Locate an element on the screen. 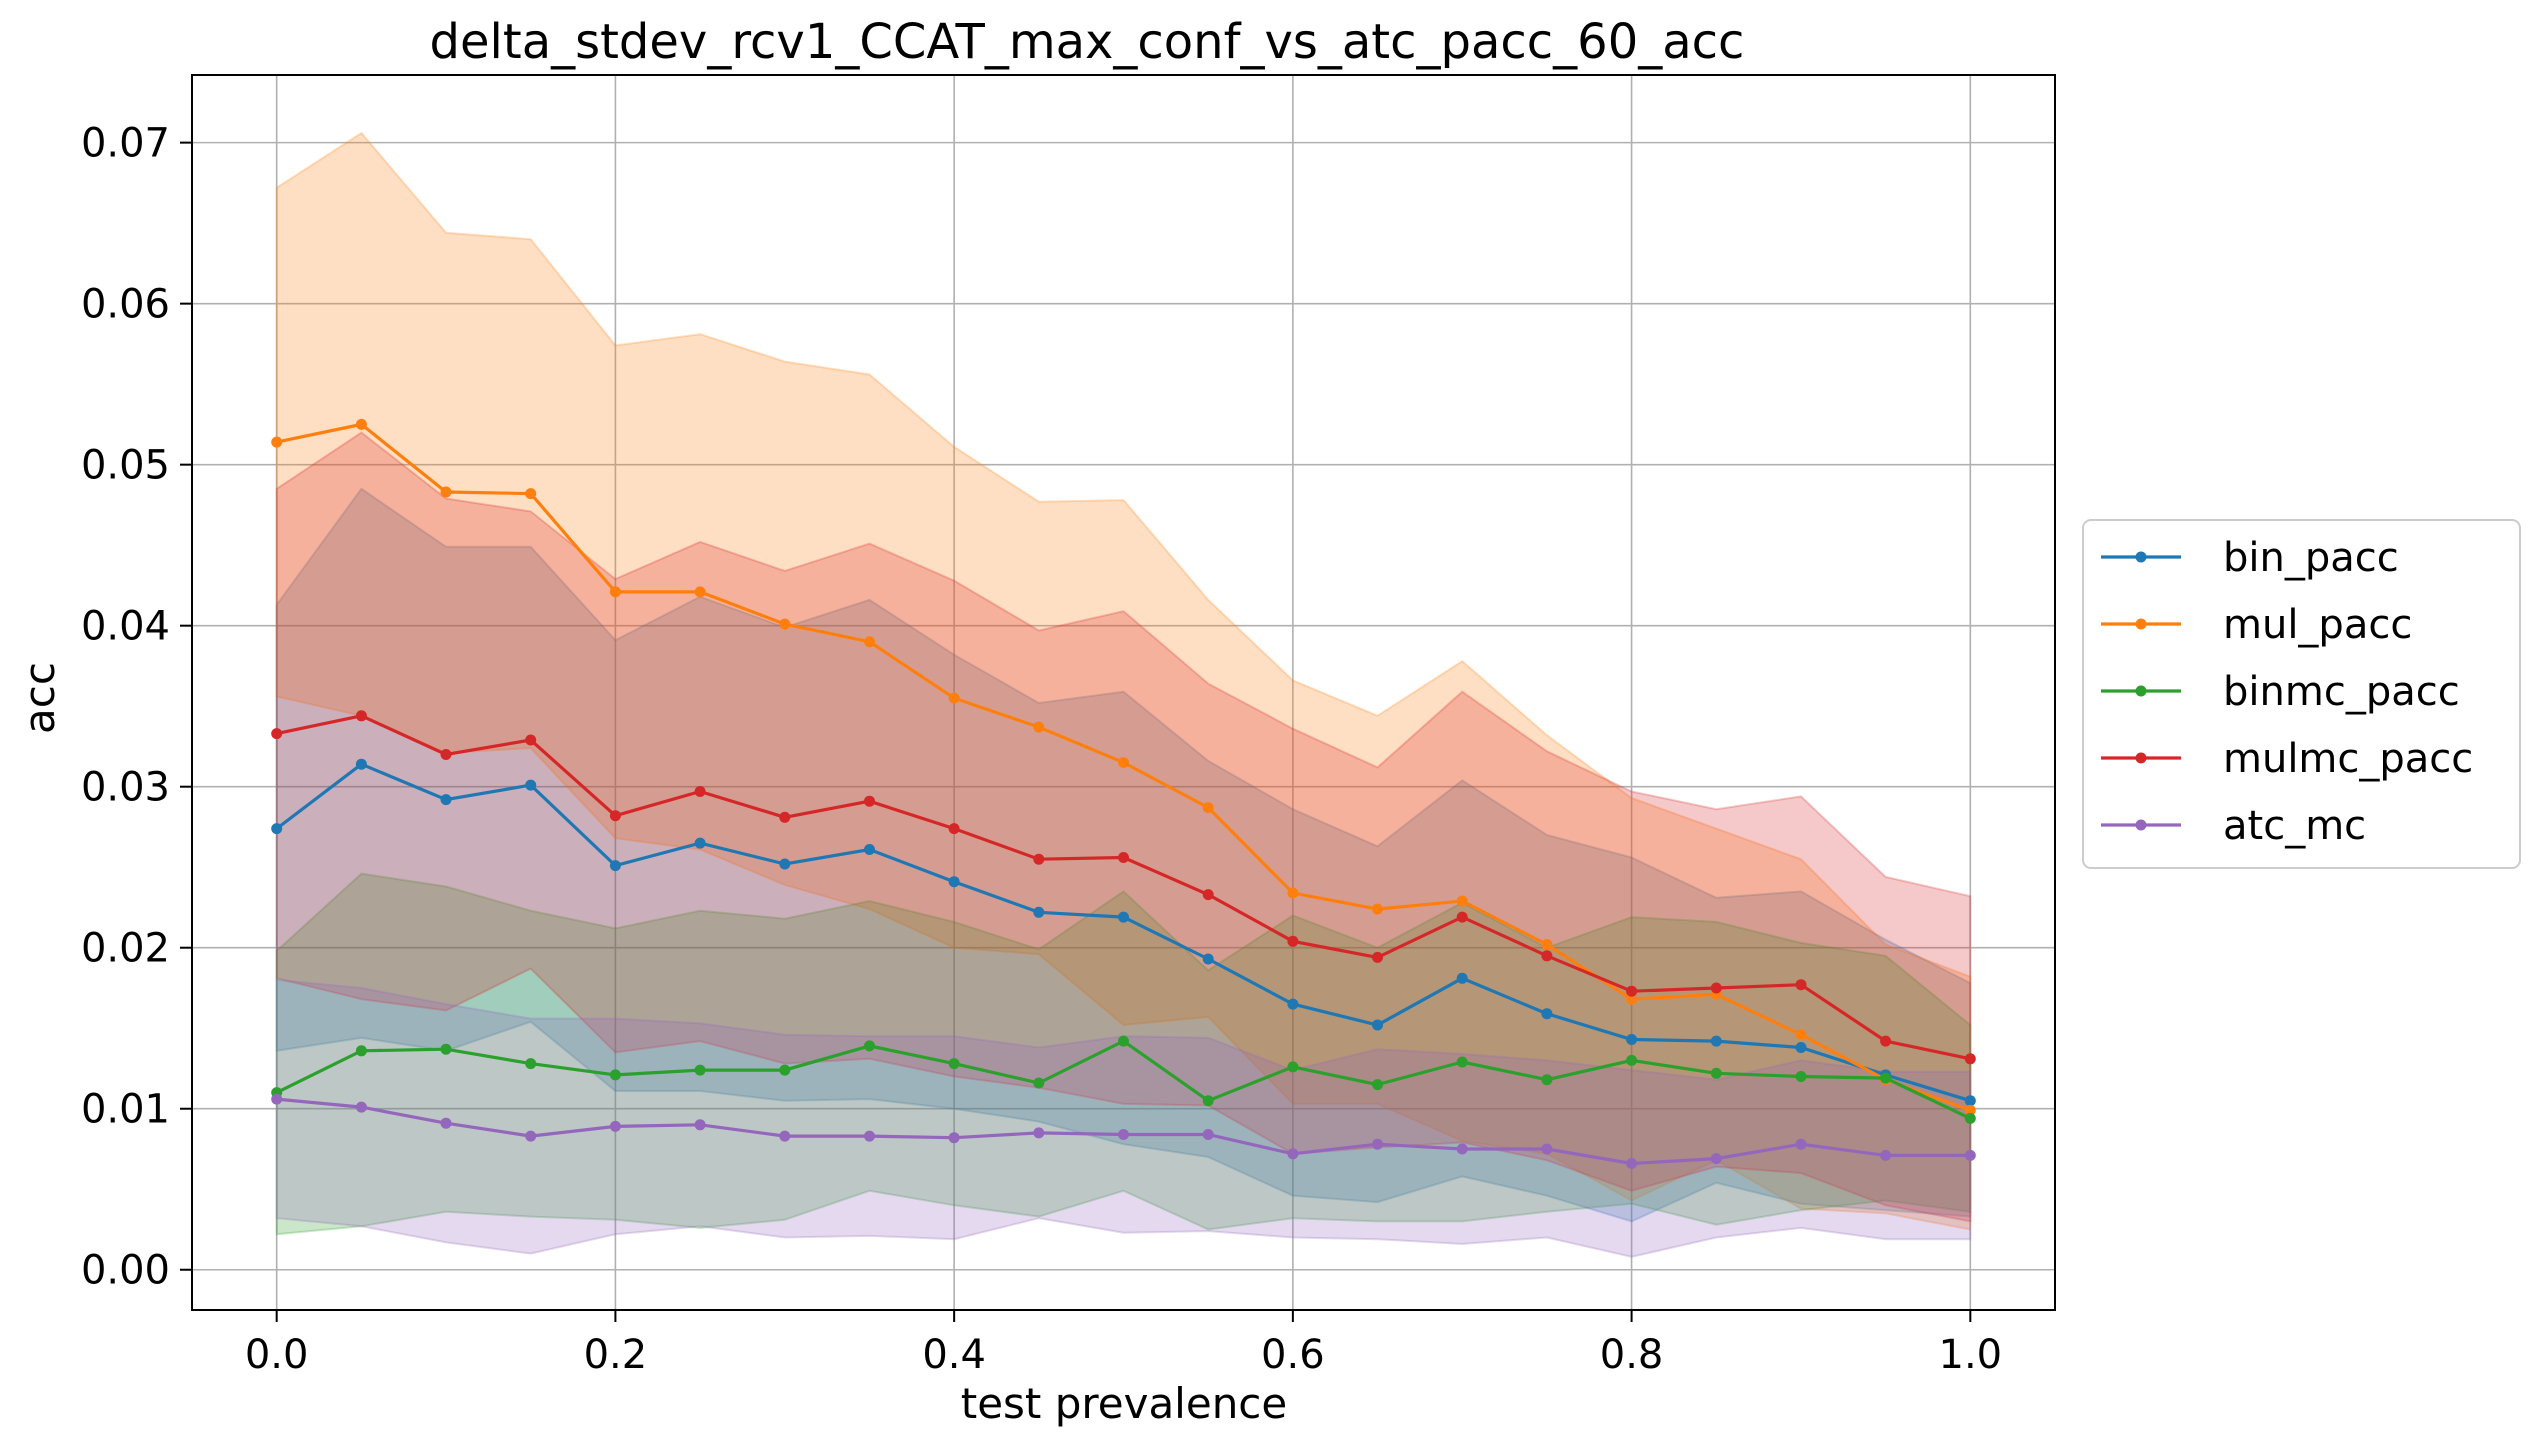 The width and height of the screenshot is (2533, 1446). band-atc_mc is located at coordinates (1123, 1118).